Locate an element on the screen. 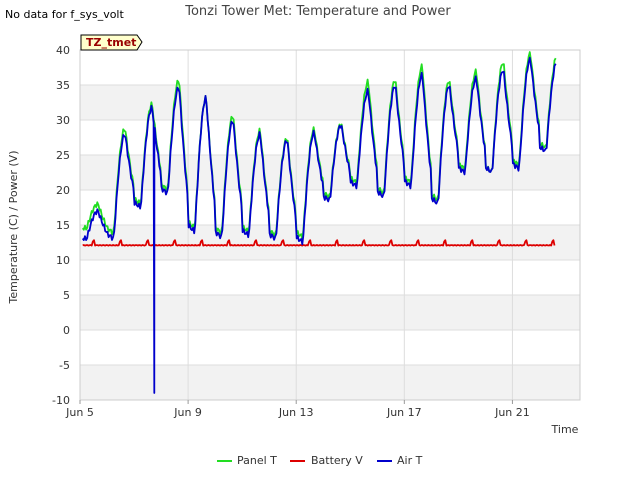 The height and width of the screenshot is (480, 640). y-tick-label: 40 is located at coordinates (63, 50).